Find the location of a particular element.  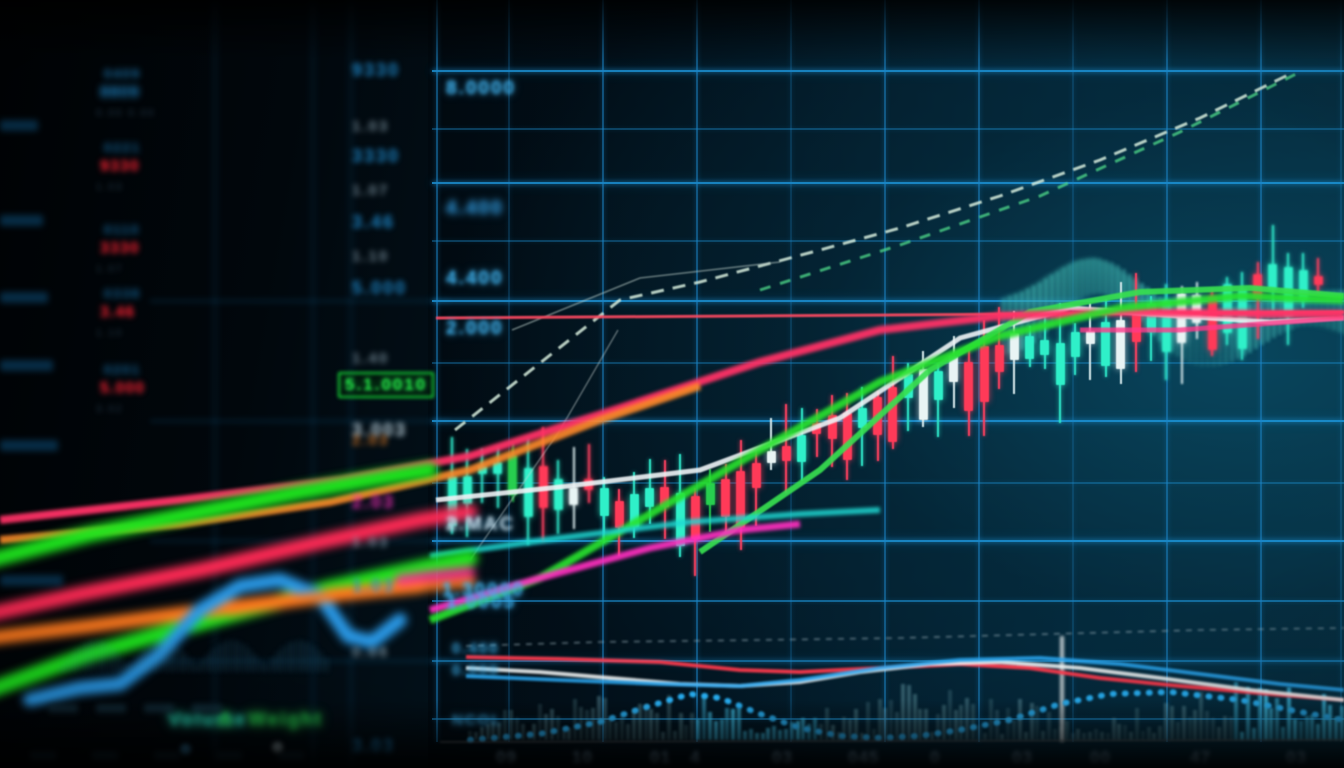

x-axis-tick-label: 4 is located at coordinates (695, 757).